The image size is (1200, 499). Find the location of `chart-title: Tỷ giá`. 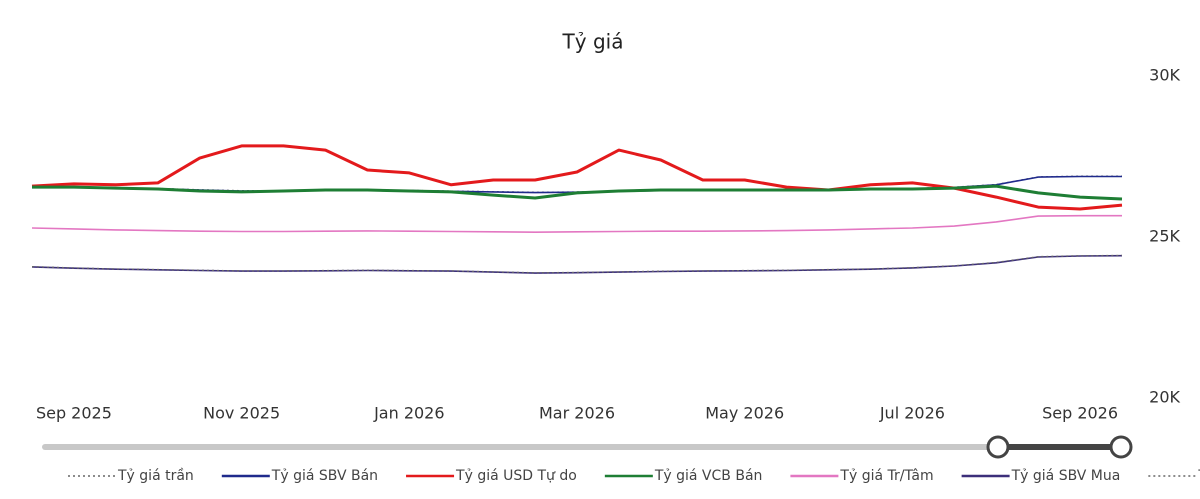

chart-title: Tỷ giá is located at coordinates (593, 42).